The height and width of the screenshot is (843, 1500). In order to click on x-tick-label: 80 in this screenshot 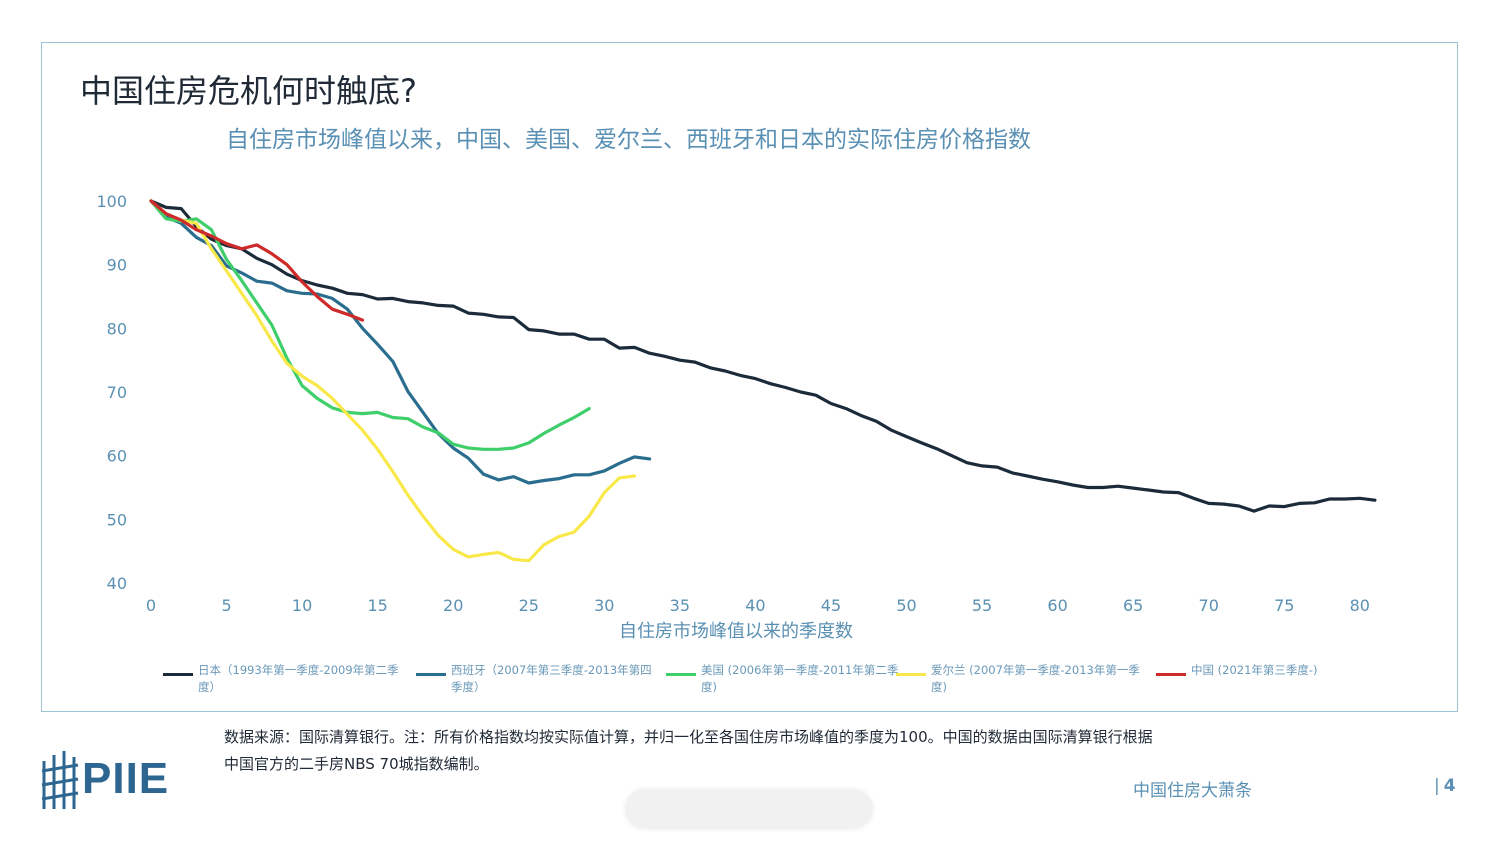, I will do `click(1360, 605)`.